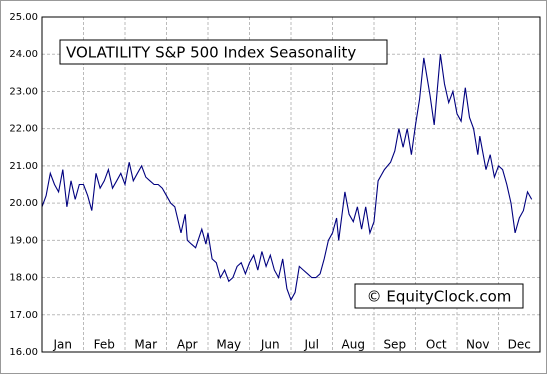 The width and height of the screenshot is (547, 378). Describe the element at coordinates (23, 203) in the screenshot. I see `y-tick-label: 20.00` at that location.